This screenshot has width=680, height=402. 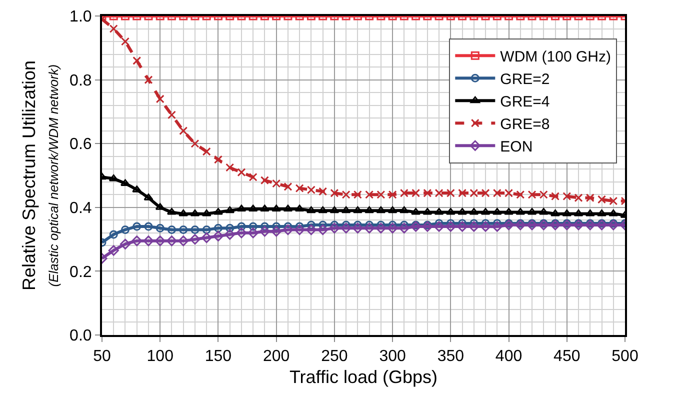 I want to click on y-tick-label: 0.6, so click(x=81, y=145).